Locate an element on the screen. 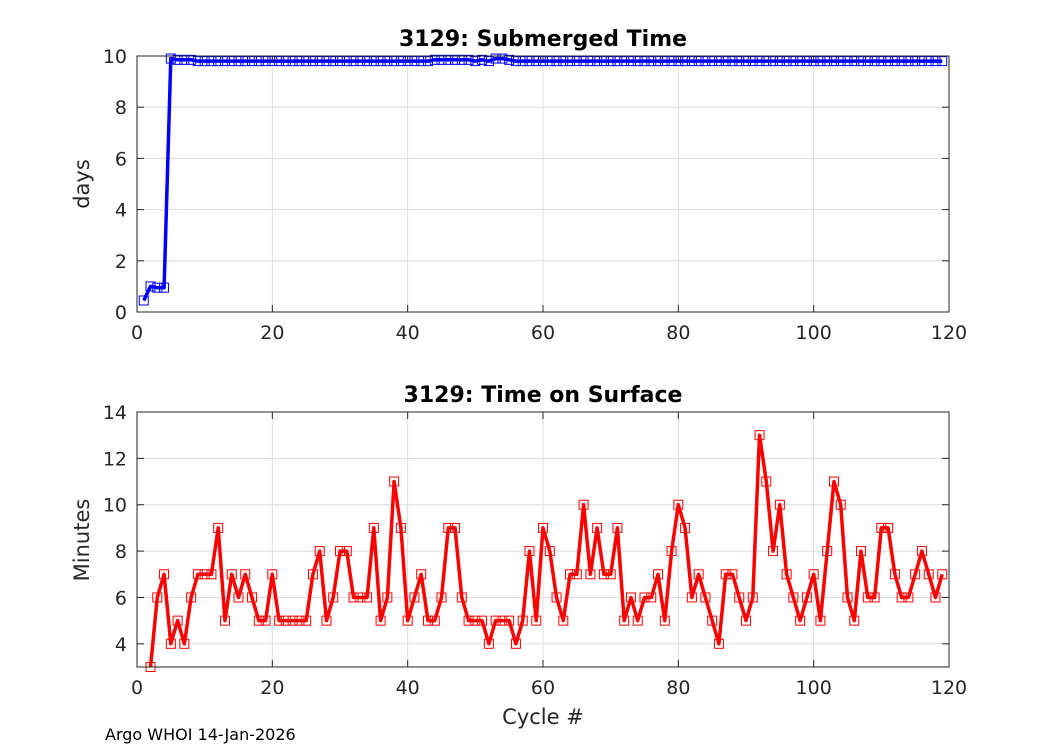 The image size is (1050, 750). submerged-time-xtick-label: 40 is located at coordinates (408, 333).